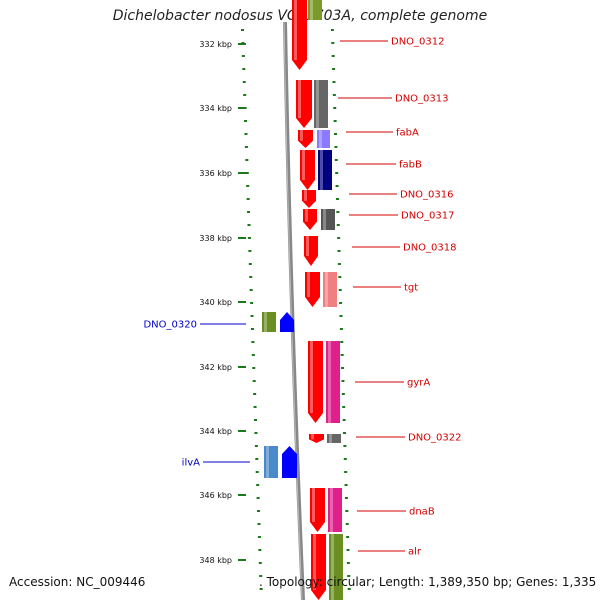  I want to click on cog-block-dnaB, so click(335, 510).